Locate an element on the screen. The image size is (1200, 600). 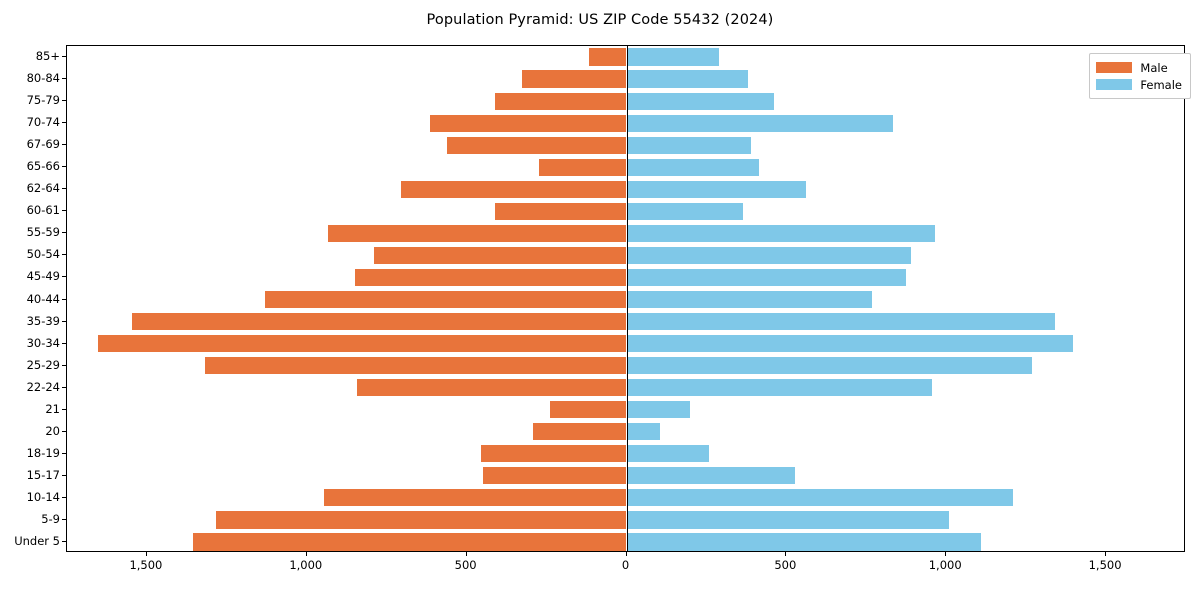
x-axis-tick-label: 500 is located at coordinates (465, 565).